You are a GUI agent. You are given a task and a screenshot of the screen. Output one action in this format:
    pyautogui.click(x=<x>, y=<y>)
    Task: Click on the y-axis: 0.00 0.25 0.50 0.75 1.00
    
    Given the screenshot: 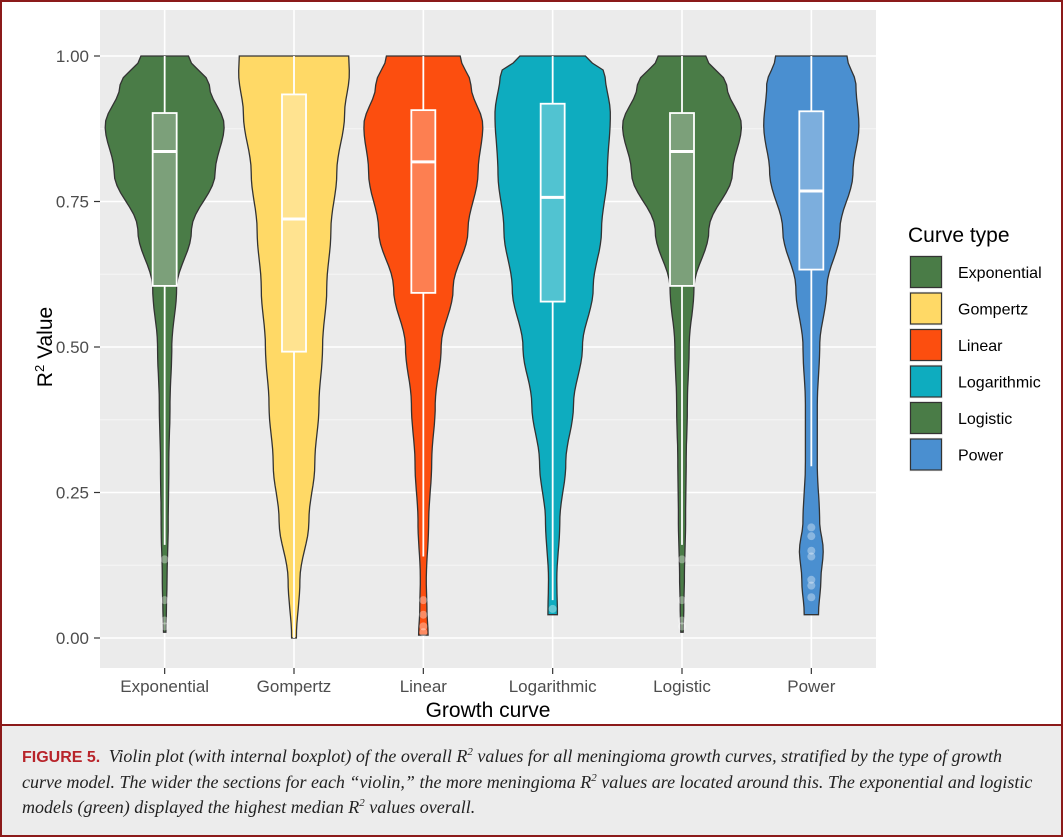 What is the action you would take?
    pyautogui.click(x=78, y=347)
    